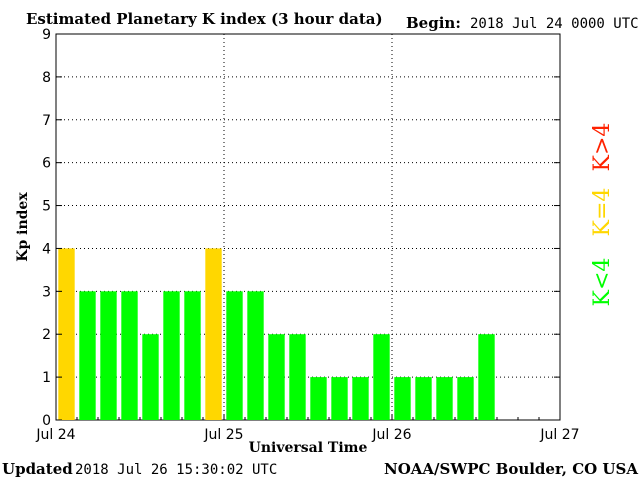 This screenshot has width=640, height=485. What do you see at coordinates (176, 470) in the screenshot?
I see `updated-value: 2018 Jul 26 15:30:02 UTC` at bounding box center [176, 470].